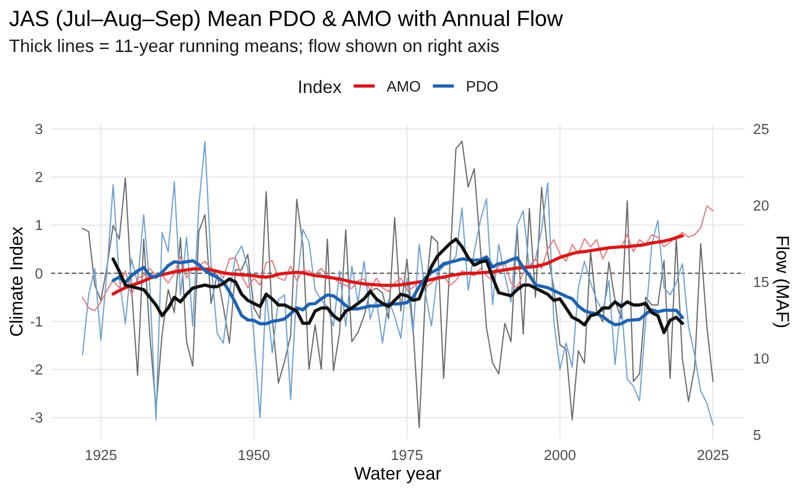 The width and height of the screenshot is (800, 494). What do you see at coordinates (38, 130) in the screenshot?
I see `y-tick-label: 3` at bounding box center [38, 130].